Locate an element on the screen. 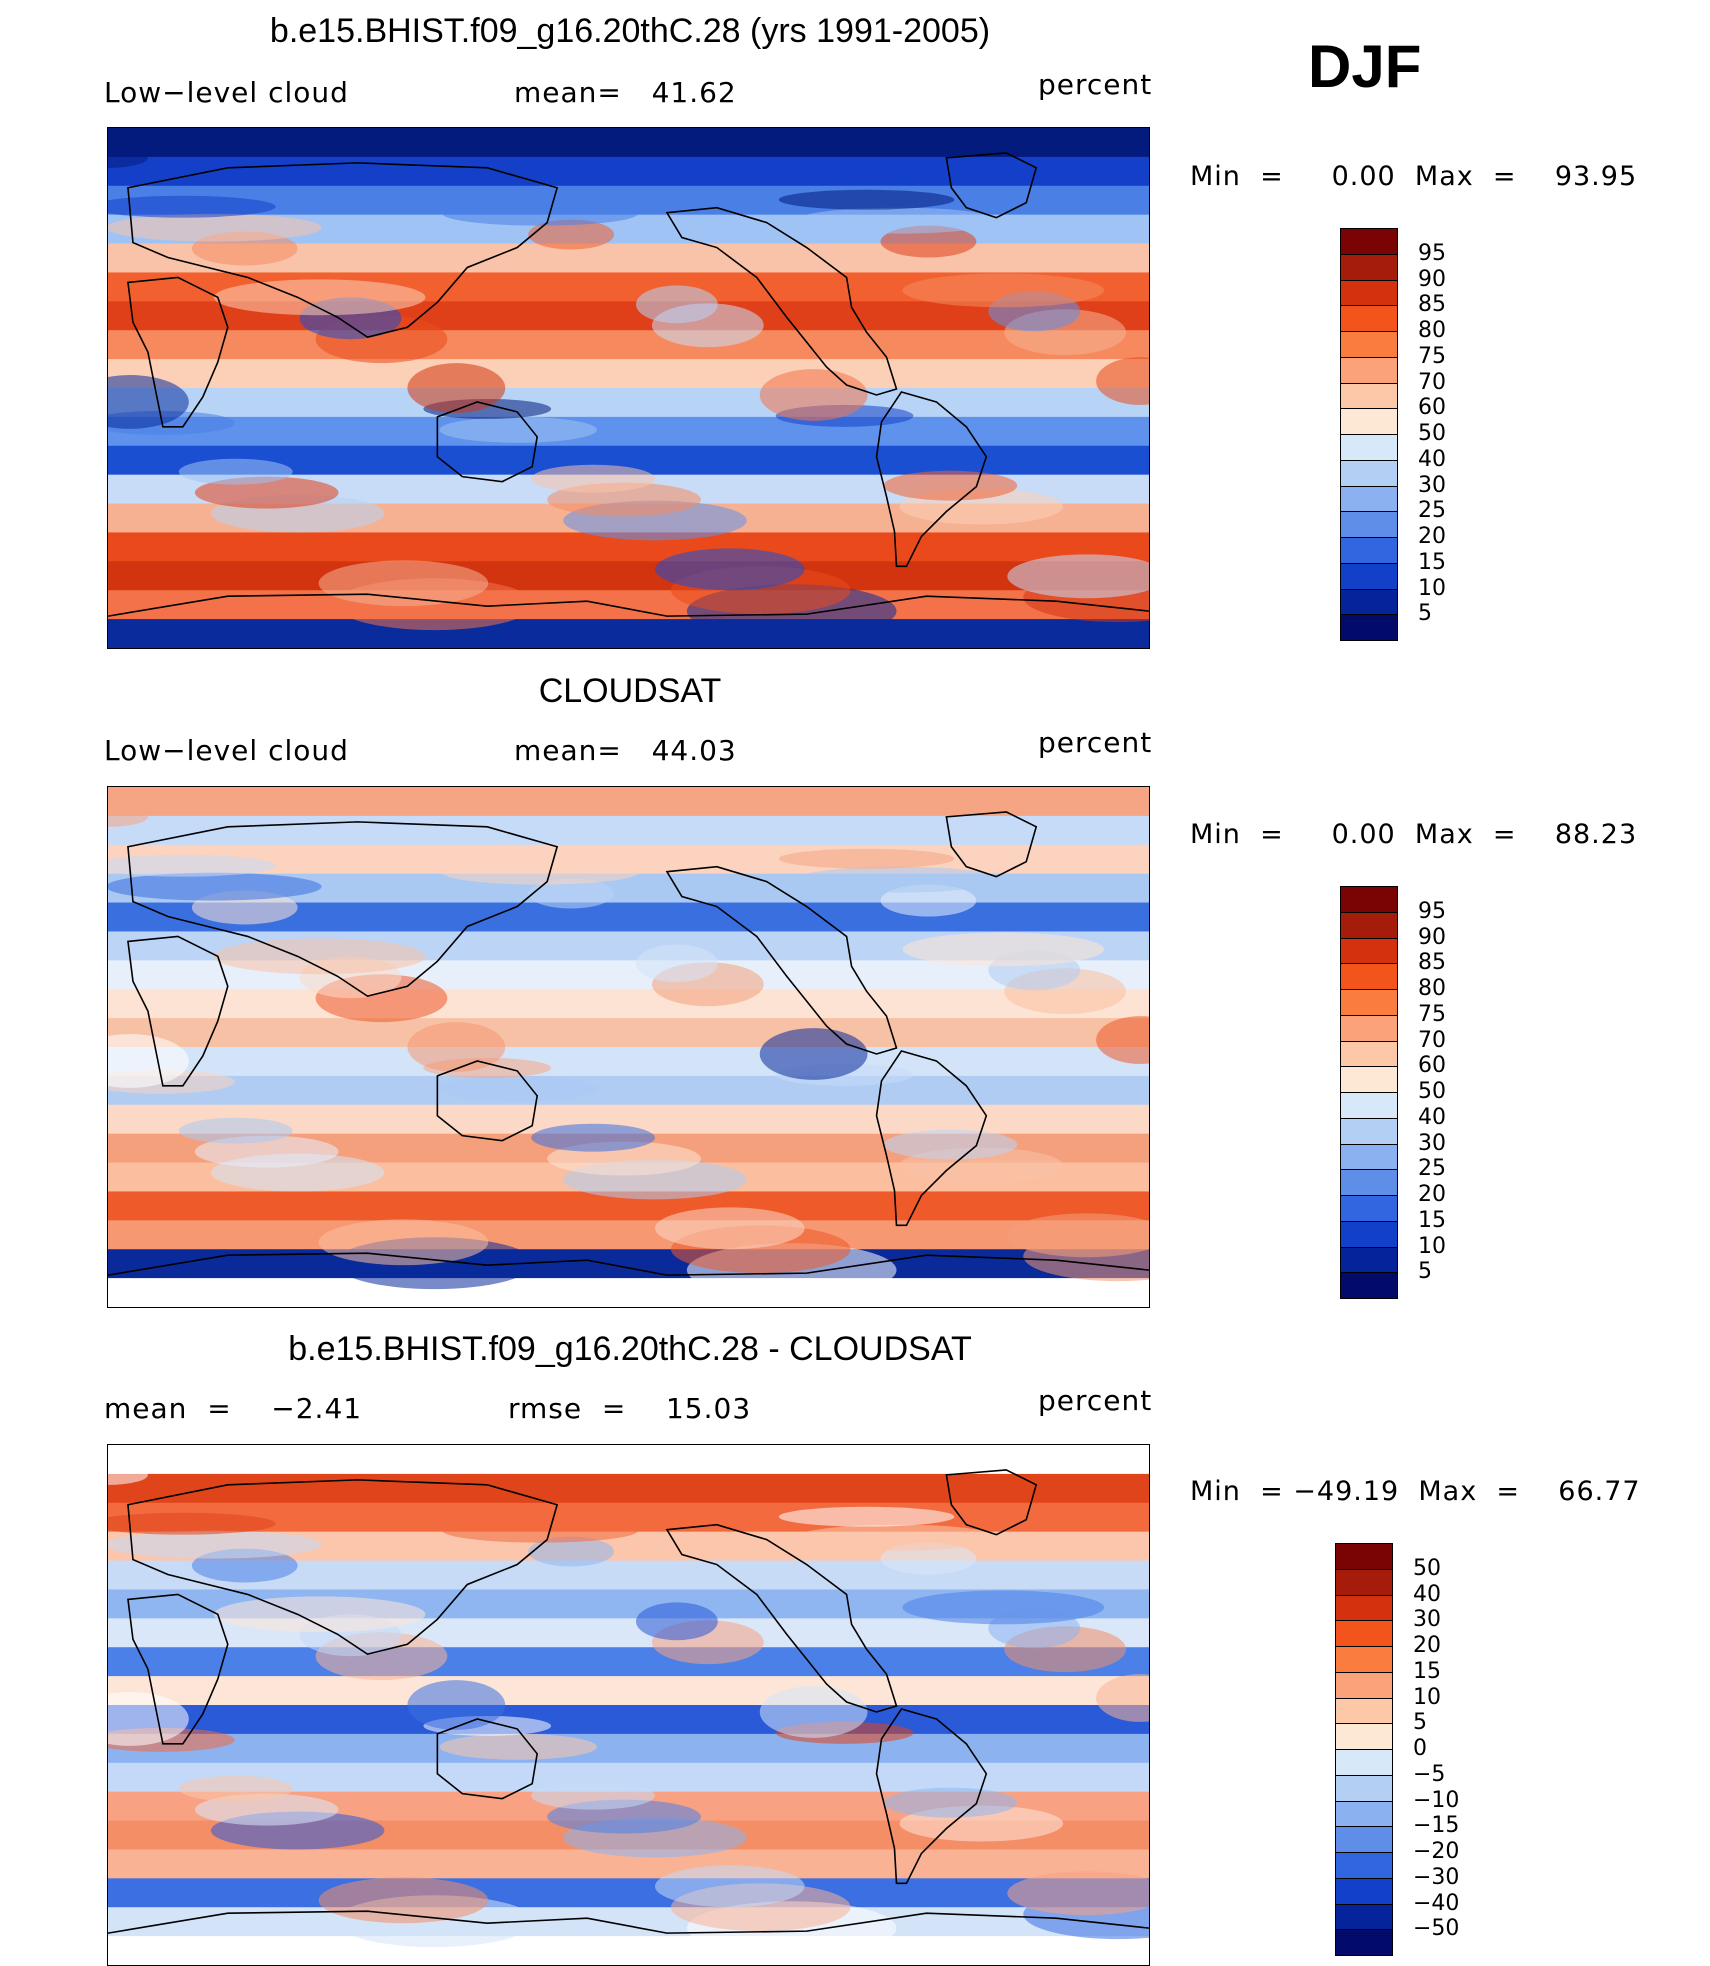 This screenshot has height=1966, width=1710. colorbar-label: 60 is located at coordinates (1432, 408).